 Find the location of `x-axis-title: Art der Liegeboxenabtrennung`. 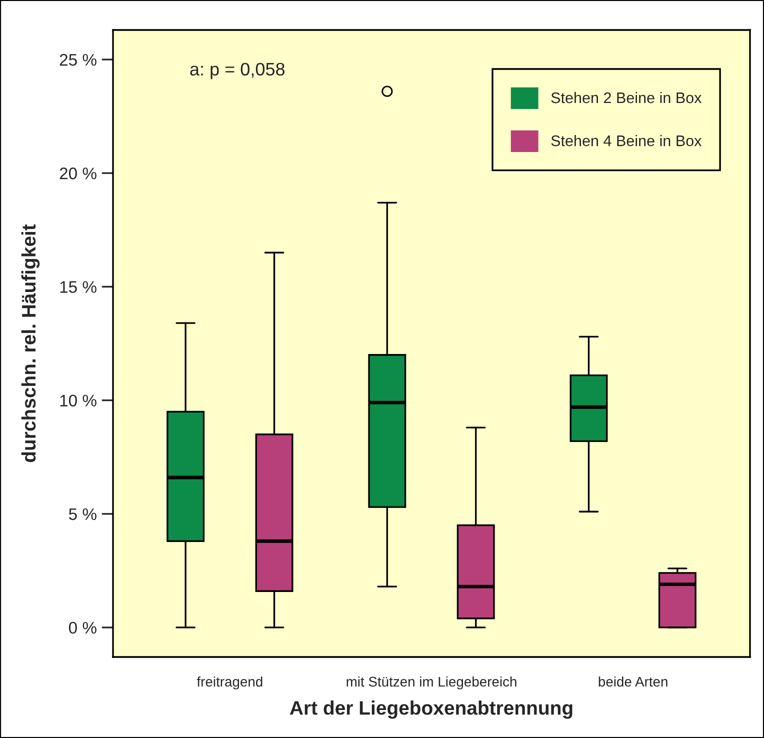

x-axis-title: Art der Liegeboxenabtrennung is located at coordinates (431, 709).